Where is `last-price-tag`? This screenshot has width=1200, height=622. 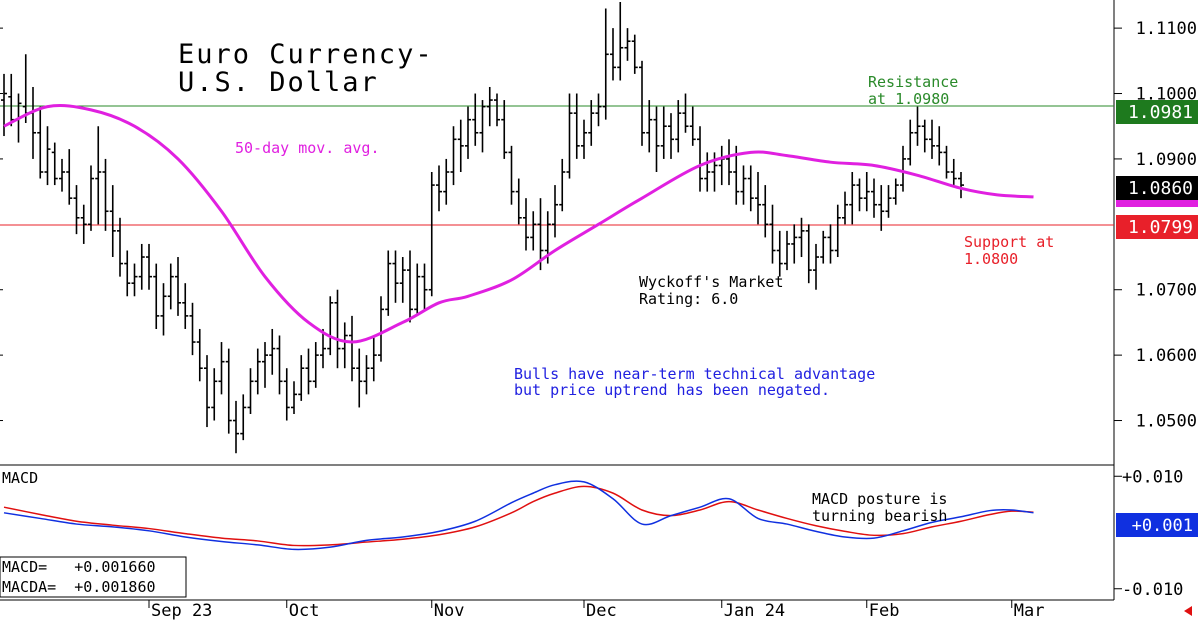 last-price-tag is located at coordinates (1157, 188).